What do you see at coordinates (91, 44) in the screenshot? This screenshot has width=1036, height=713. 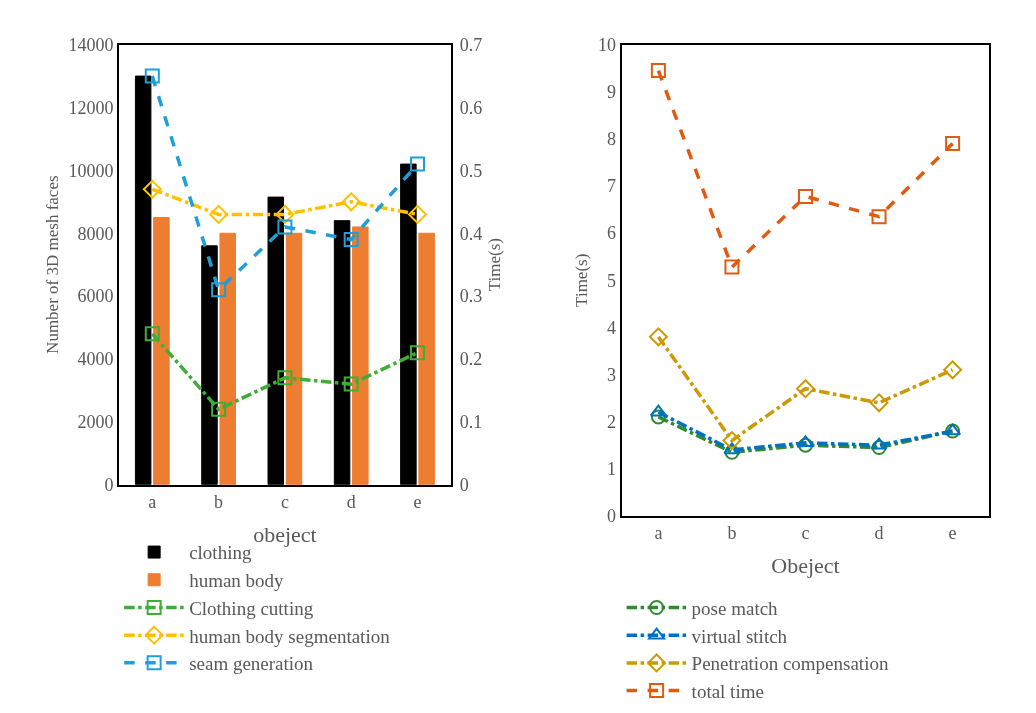 I see `y-tick-label: 14000` at bounding box center [91, 44].